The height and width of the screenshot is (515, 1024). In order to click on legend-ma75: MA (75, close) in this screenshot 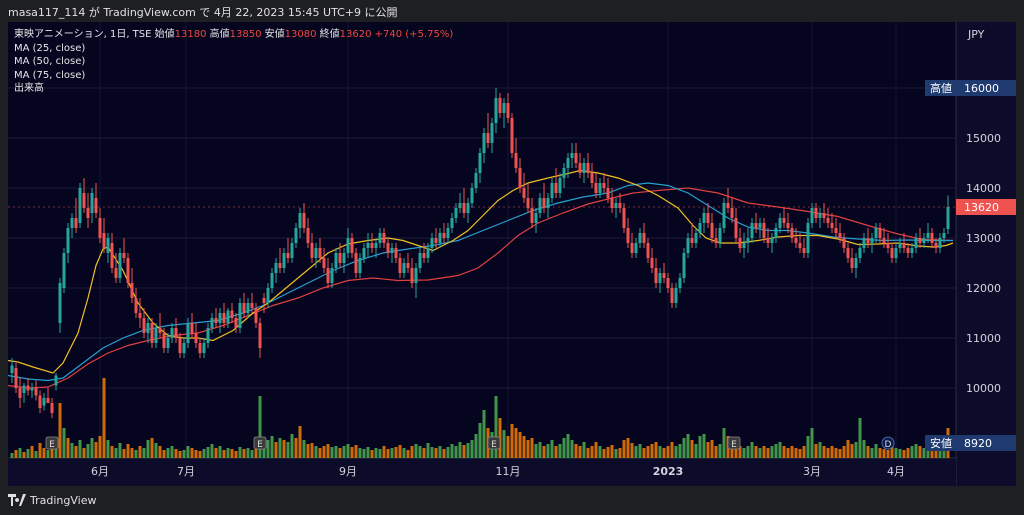, I will do `click(50, 75)`.